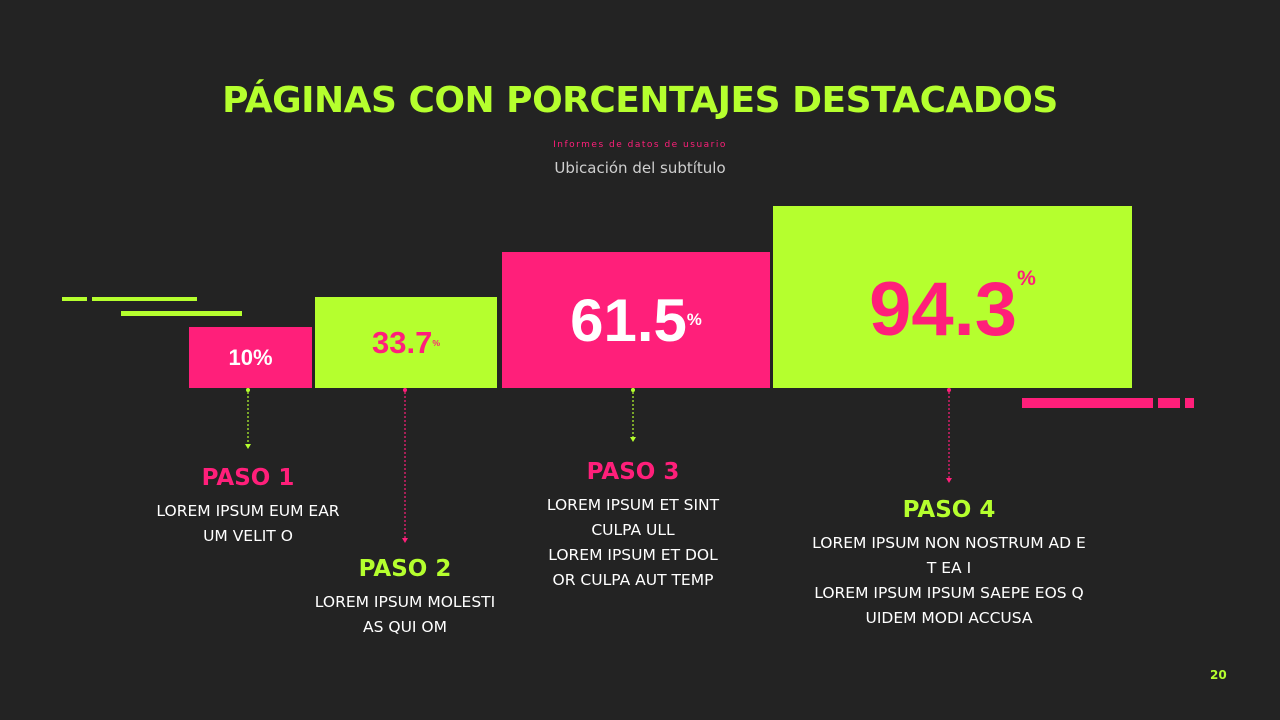  Describe the element at coordinates (248, 478) in the screenshot. I see `step-label: PASO 1` at that location.